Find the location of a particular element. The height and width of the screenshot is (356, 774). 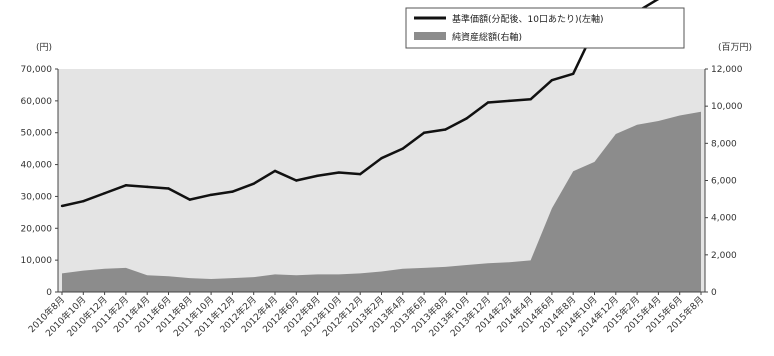

right-tick-labels: 0 2,000 4,000 6,000 8,000 10,000 12,000 is located at coordinates (724, 181).